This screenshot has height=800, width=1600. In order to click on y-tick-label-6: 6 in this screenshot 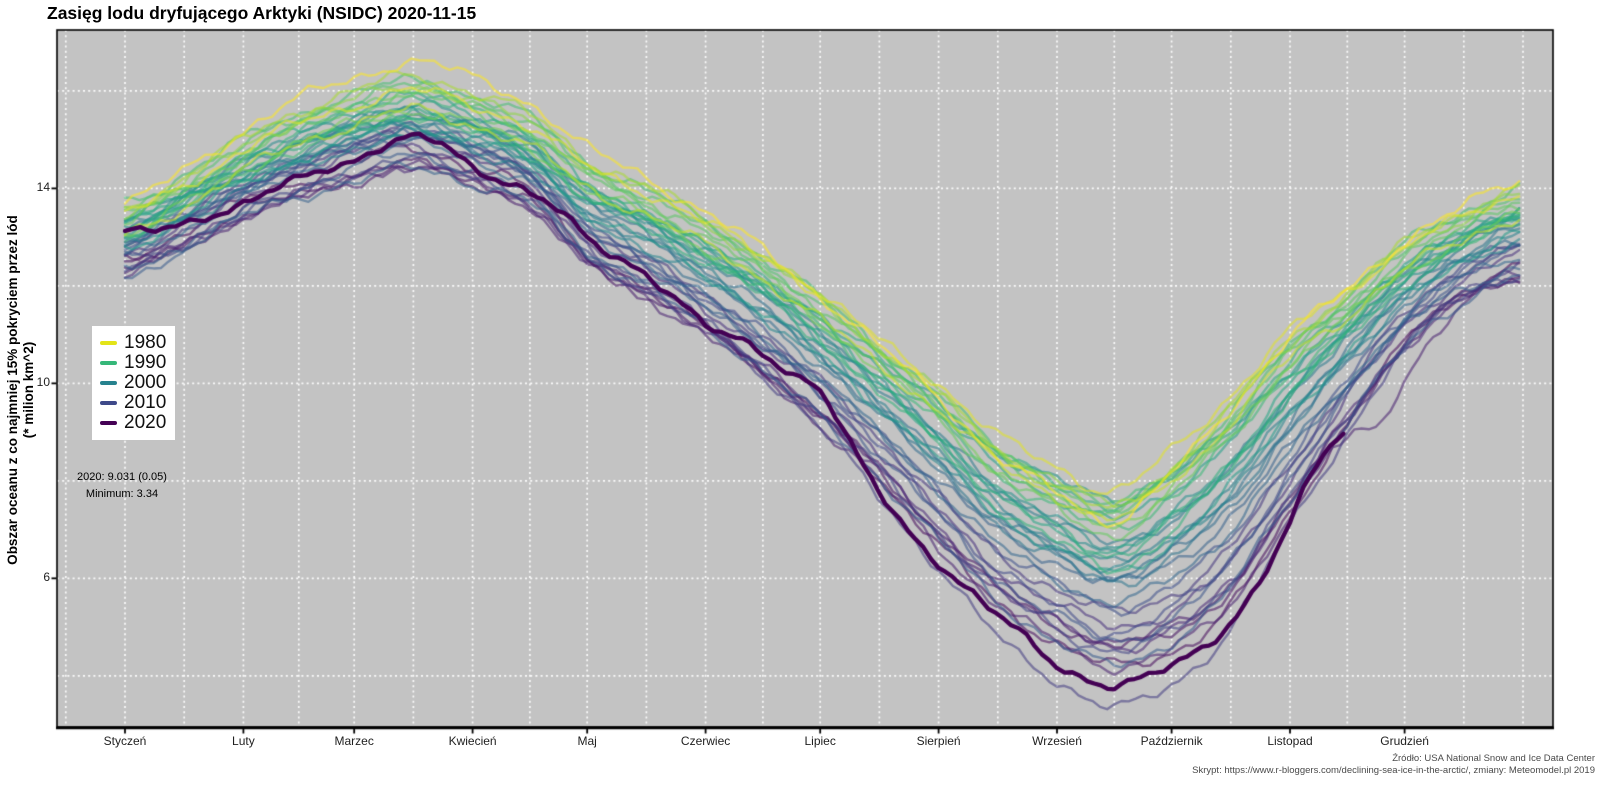, I will do `click(46, 577)`.